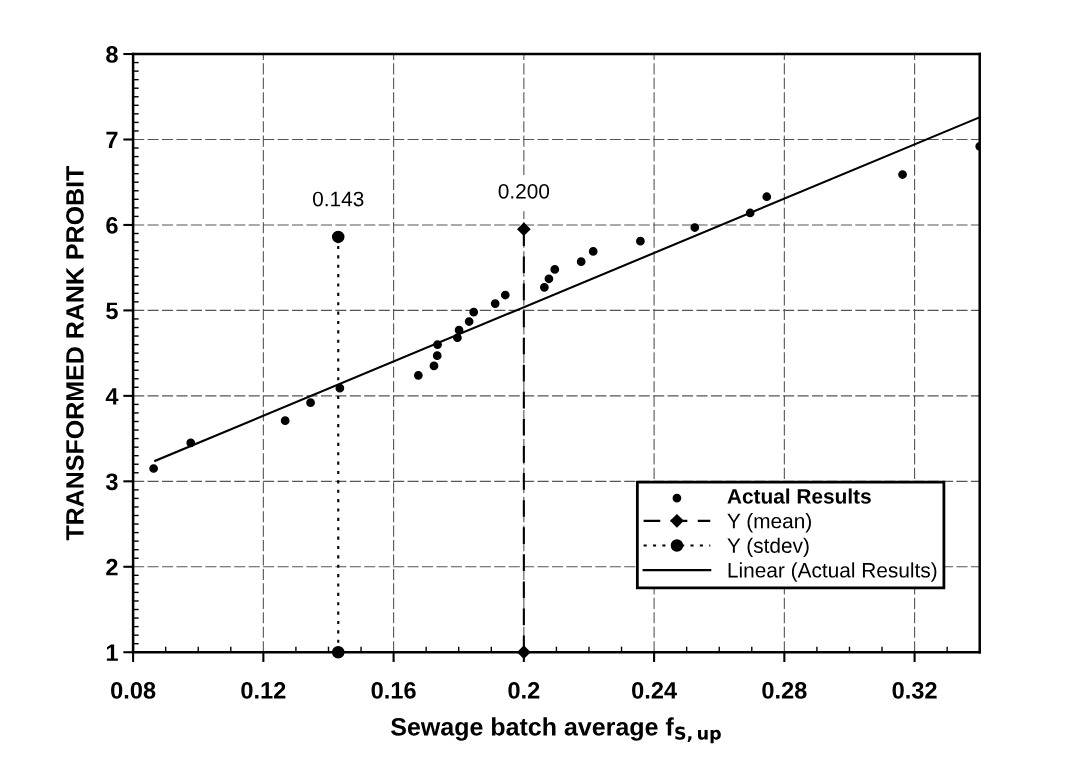  What do you see at coordinates (393, 690) in the screenshot?
I see `x-tick-label: 0.16` at bounding box center [393, 690].